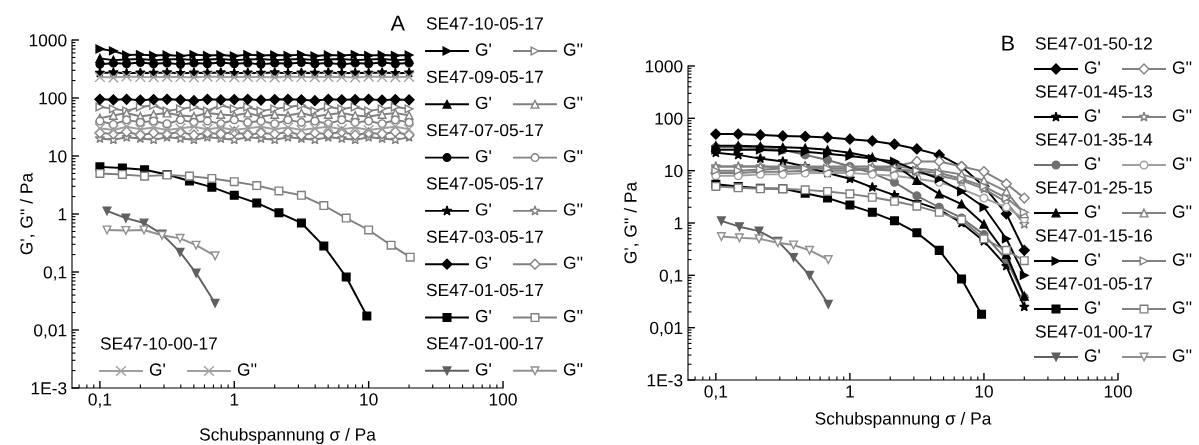 This screenshot has height=445, width=1199. I want to click on annotation: SE47-09-05-17, so click(484, 76).